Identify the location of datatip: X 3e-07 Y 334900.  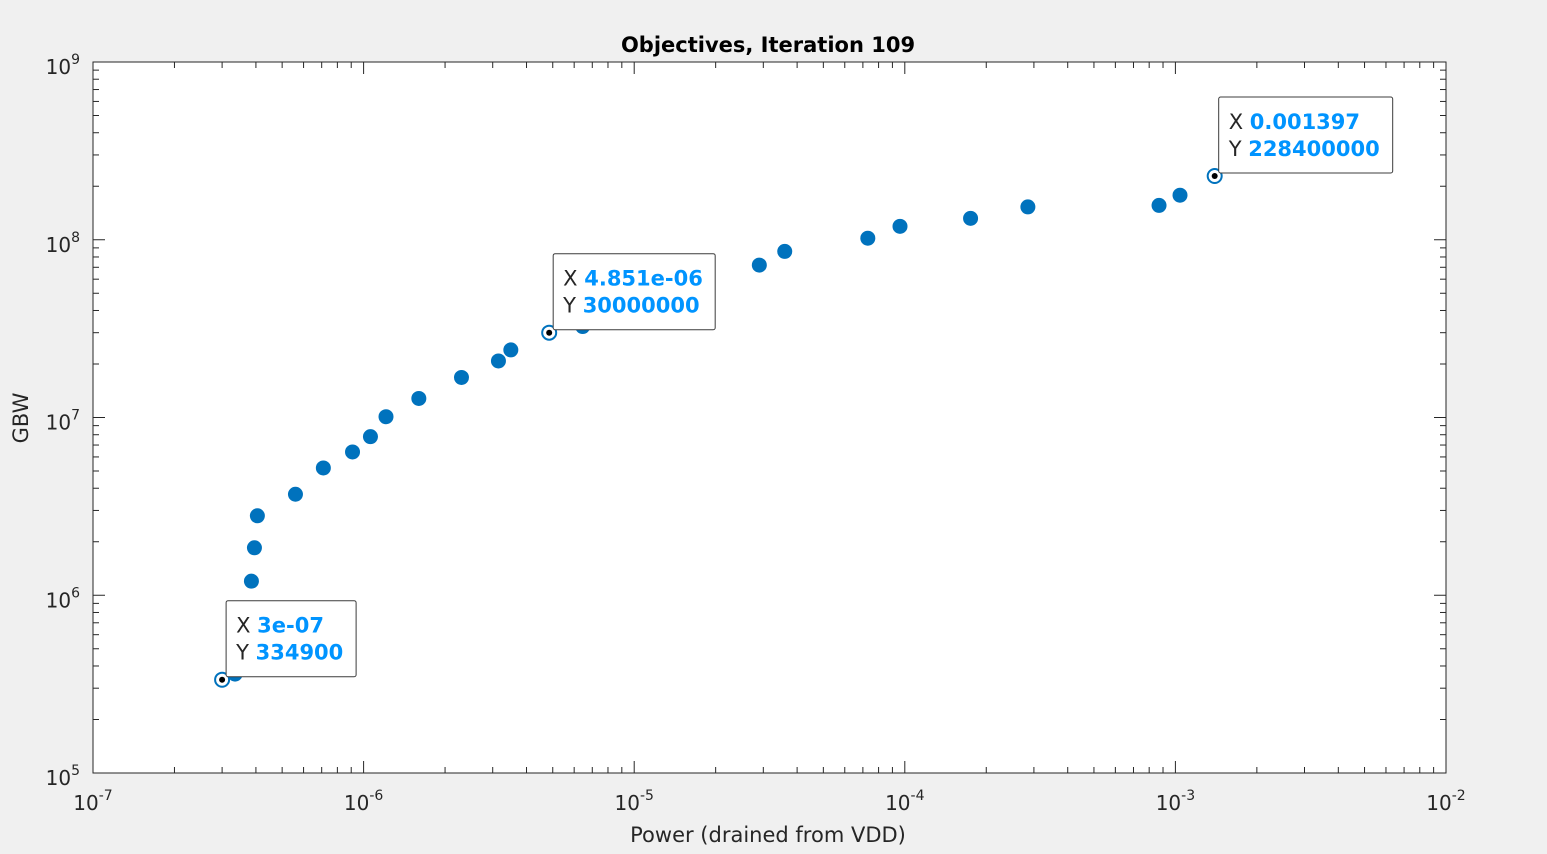
(291, 639).